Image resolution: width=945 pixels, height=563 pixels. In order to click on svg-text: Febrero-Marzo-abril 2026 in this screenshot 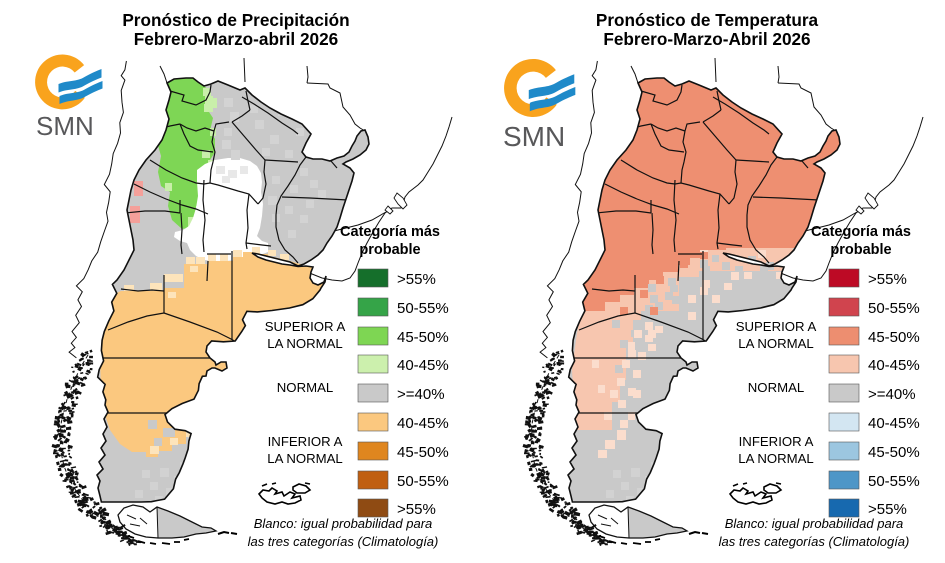, I will do `click(236, 39)`.